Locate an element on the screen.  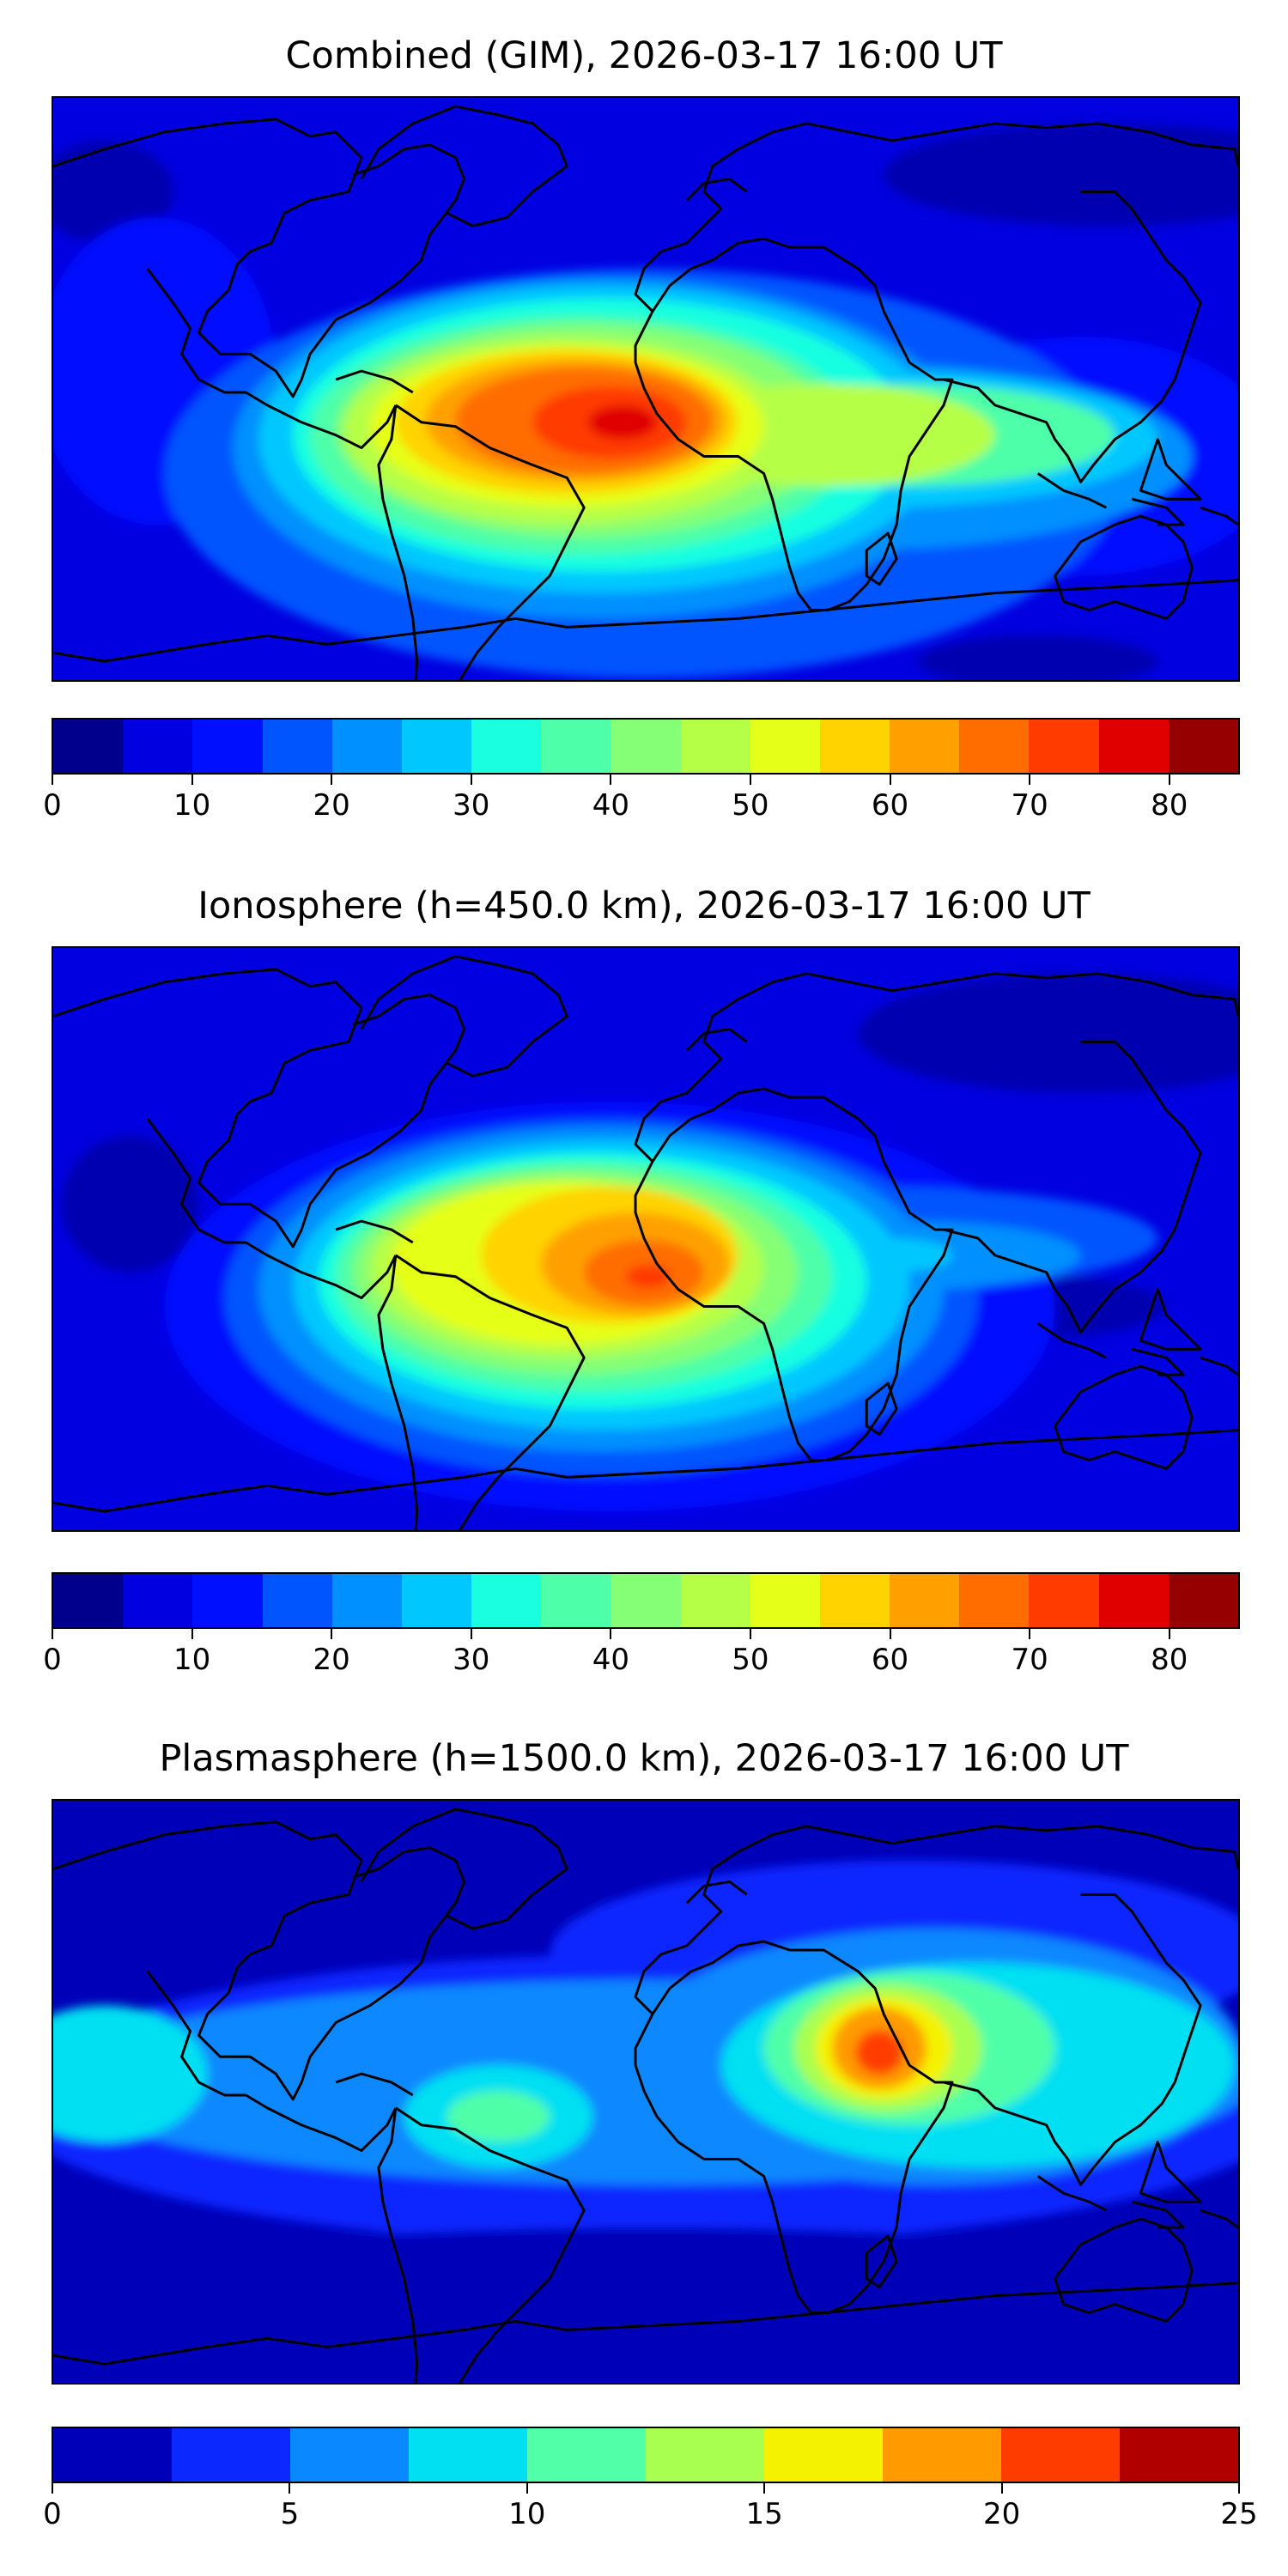
colorbar-tick-label: 5 is located at coordinates (290, 2514).